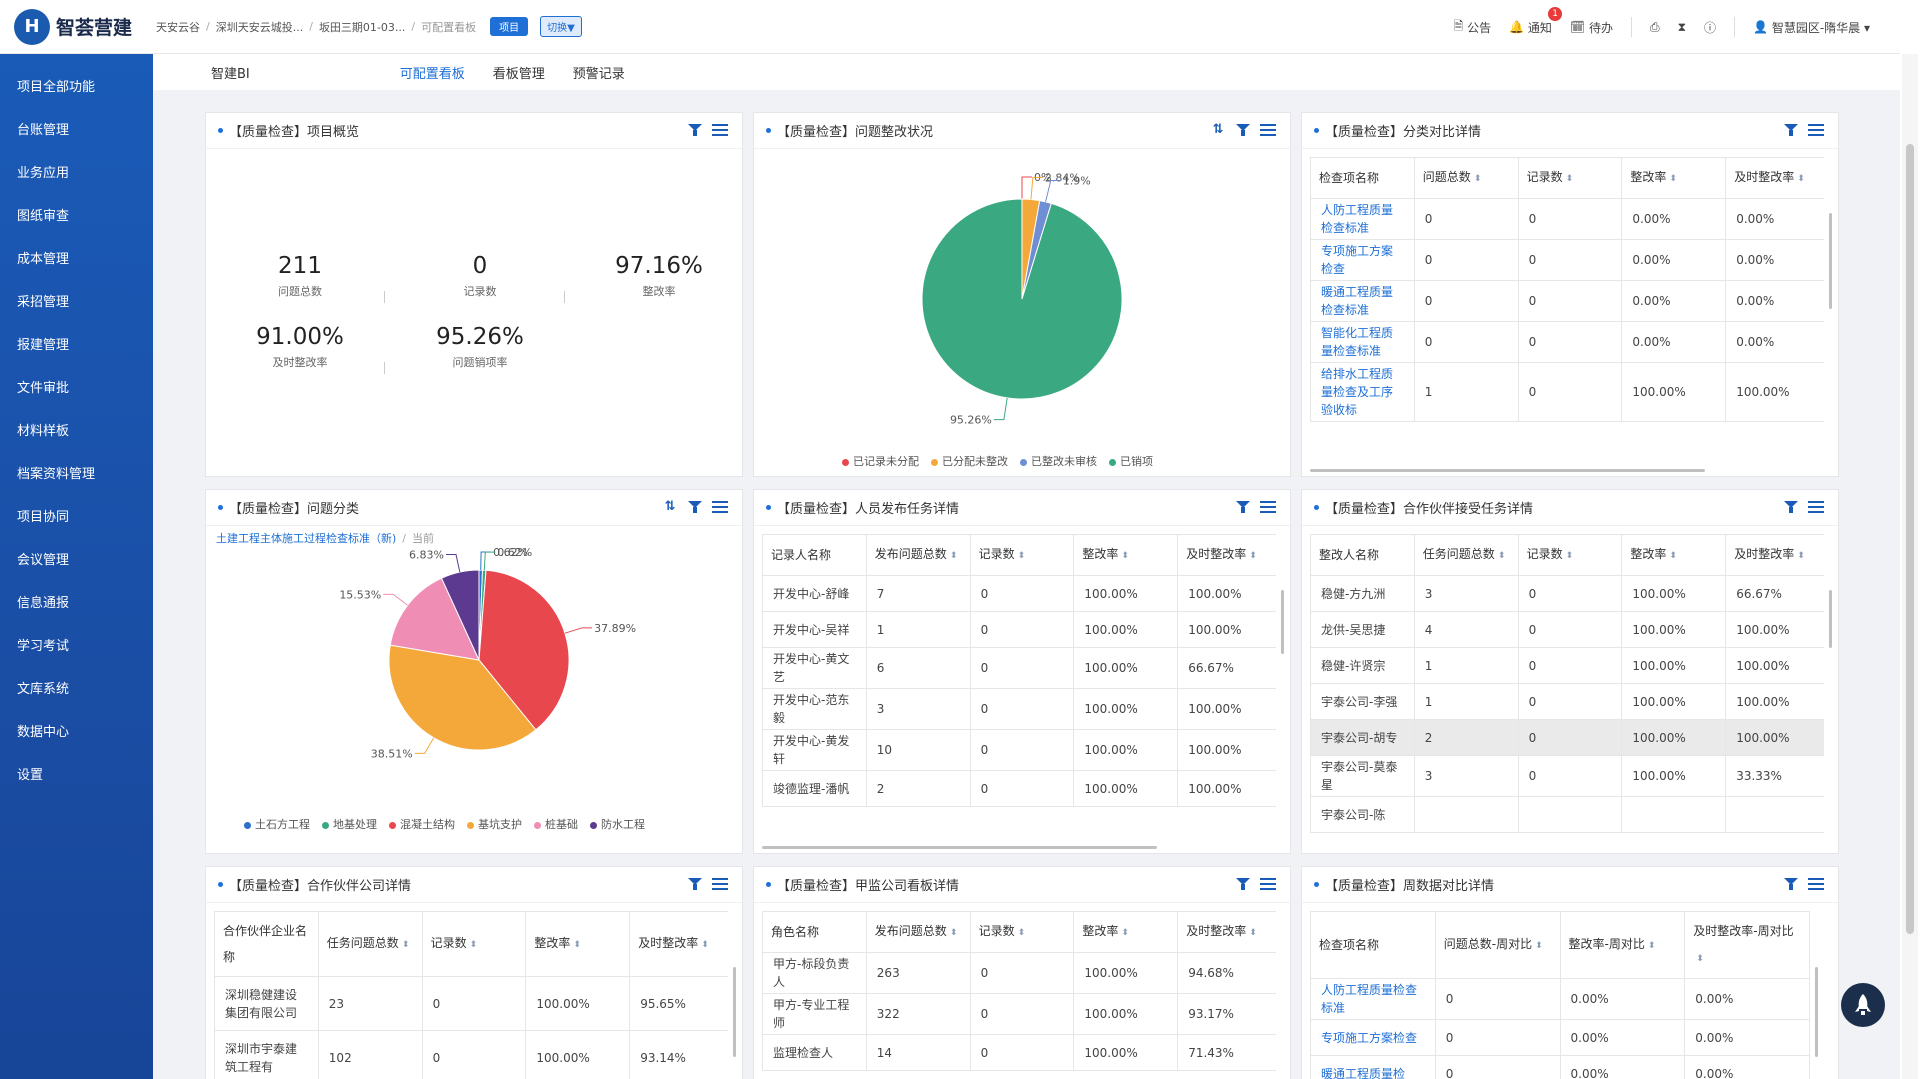  What do you see at coordinates (43, 689) in the screenshot?
I see `sidebar-item: 文库系统` at bounding box center [43, 689].